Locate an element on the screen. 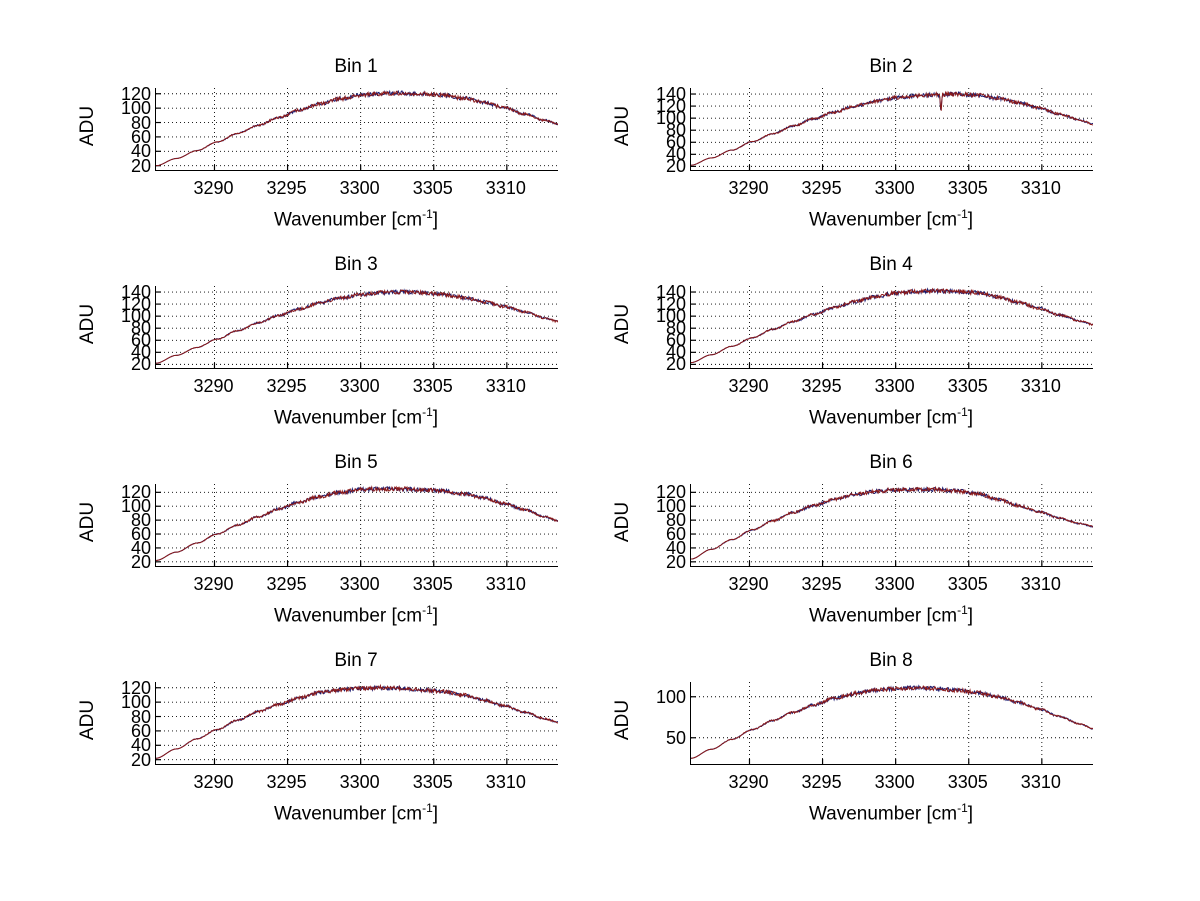 Image resolution: width=1200 pixels, height=901 pixels. panel-title: Bin 1 is located at coordinates (356, 66).